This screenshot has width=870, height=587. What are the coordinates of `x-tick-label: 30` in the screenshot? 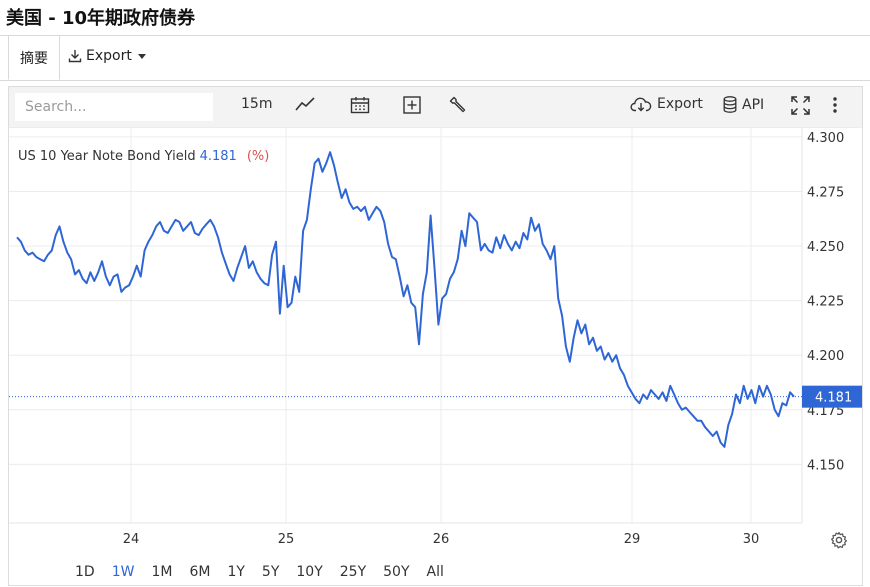 It's located at (751, 539).